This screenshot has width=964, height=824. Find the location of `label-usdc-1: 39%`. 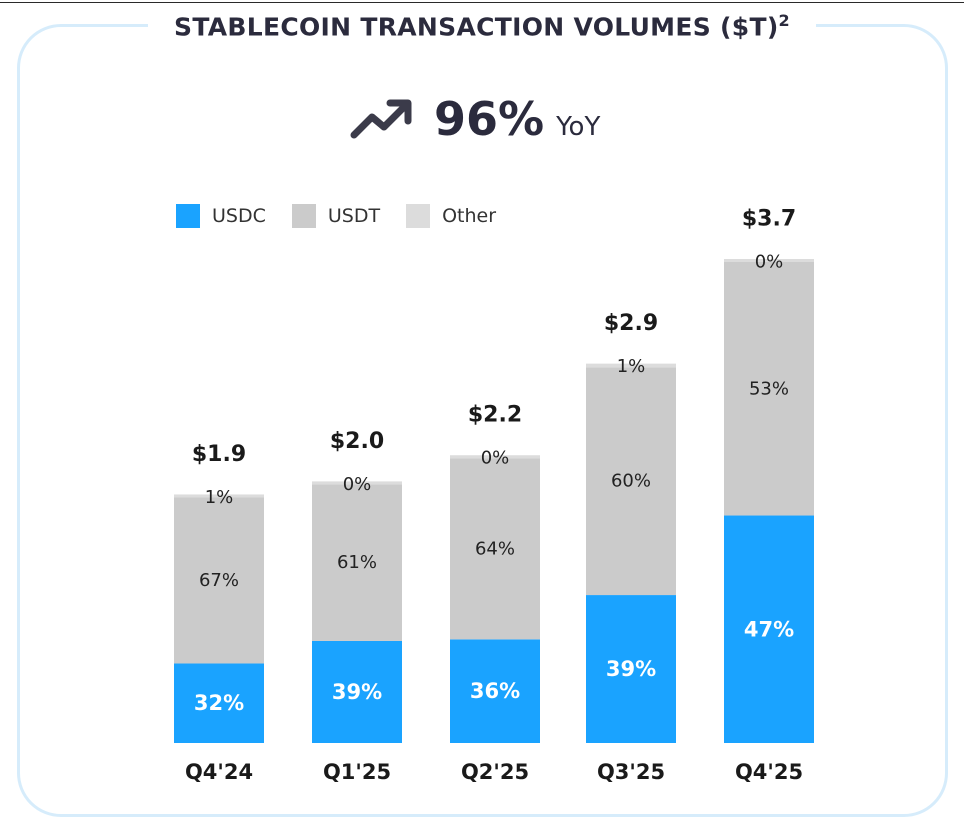

label-usdc-1: 39% is located at coordinates (357, 692).